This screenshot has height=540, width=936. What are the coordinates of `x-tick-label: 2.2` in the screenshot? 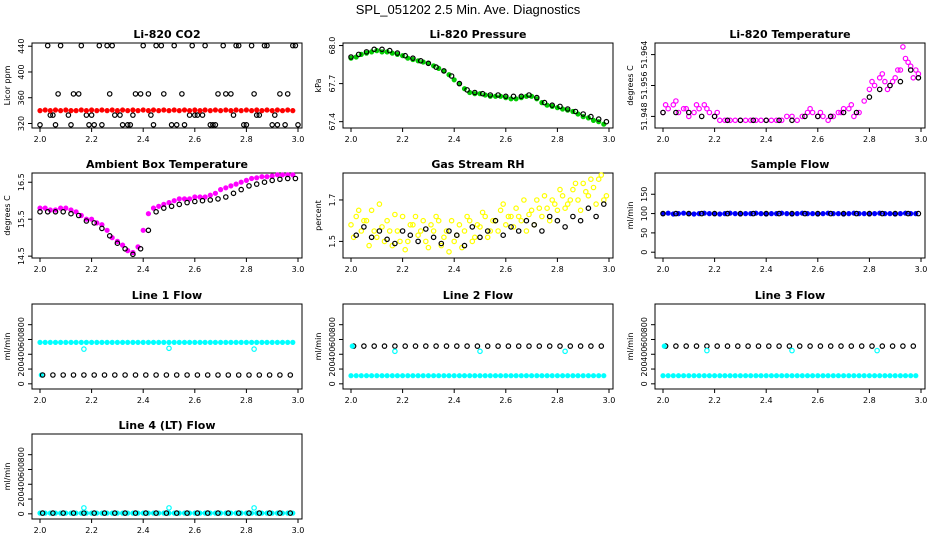 It's located at (402, 269).